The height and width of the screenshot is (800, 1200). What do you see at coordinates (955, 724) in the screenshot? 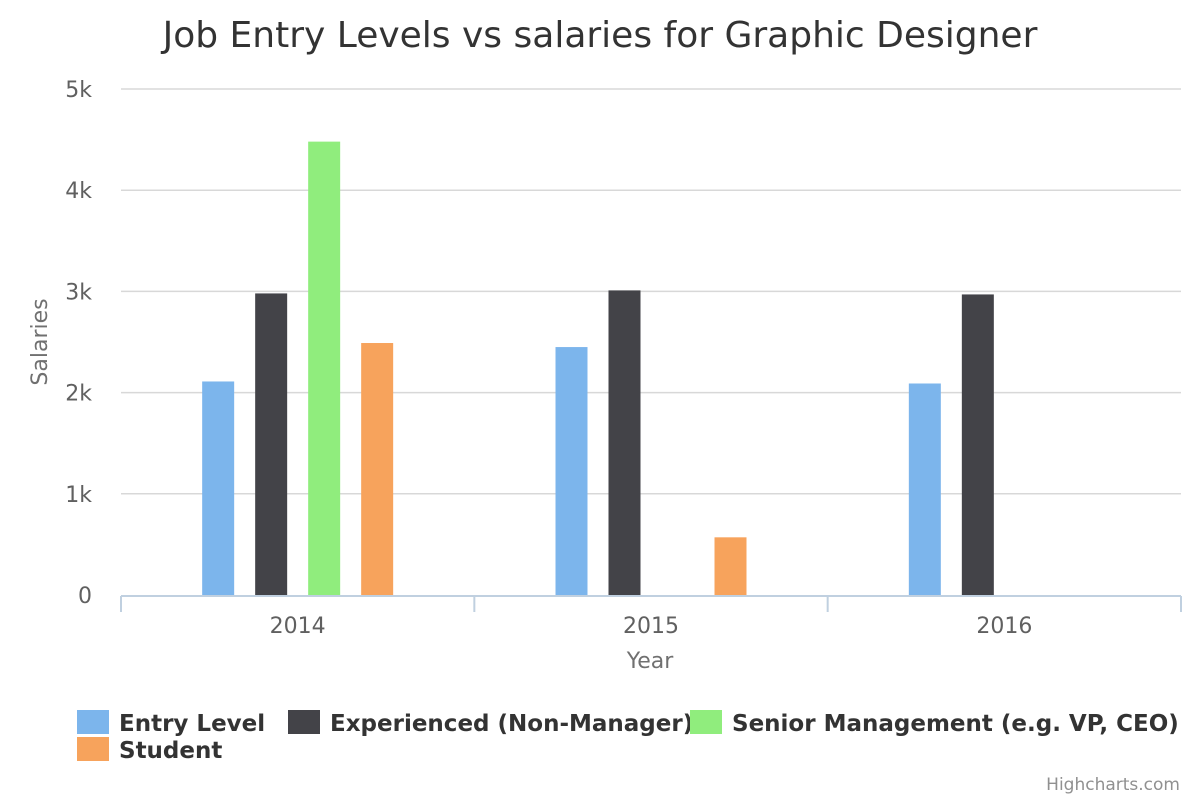
I see `legend-label: Senior Management (e.g. VP, CEO)` at bounding box center [955, 724].